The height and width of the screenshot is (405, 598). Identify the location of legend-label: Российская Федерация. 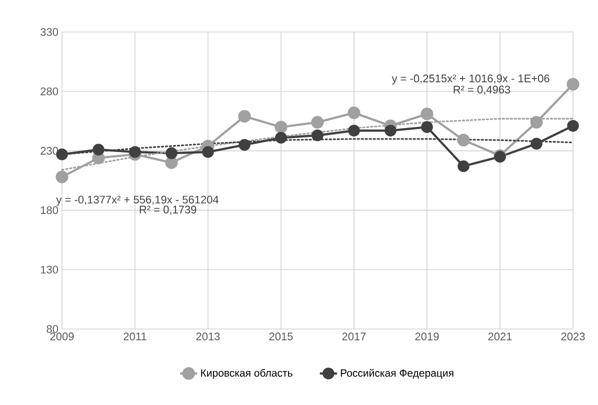
(397, 373).